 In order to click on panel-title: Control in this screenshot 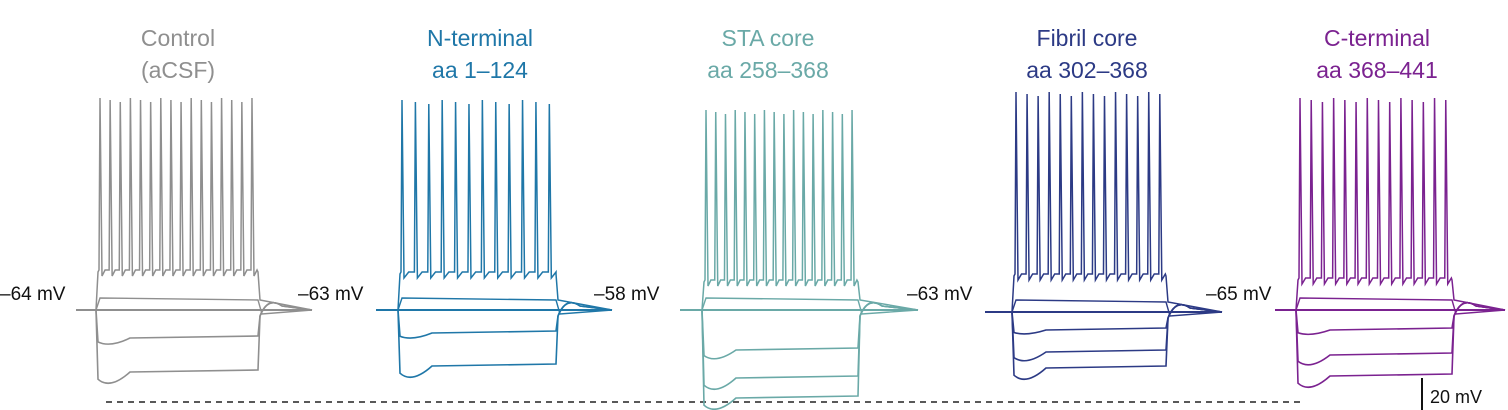, I will do `click(178, 38)`.